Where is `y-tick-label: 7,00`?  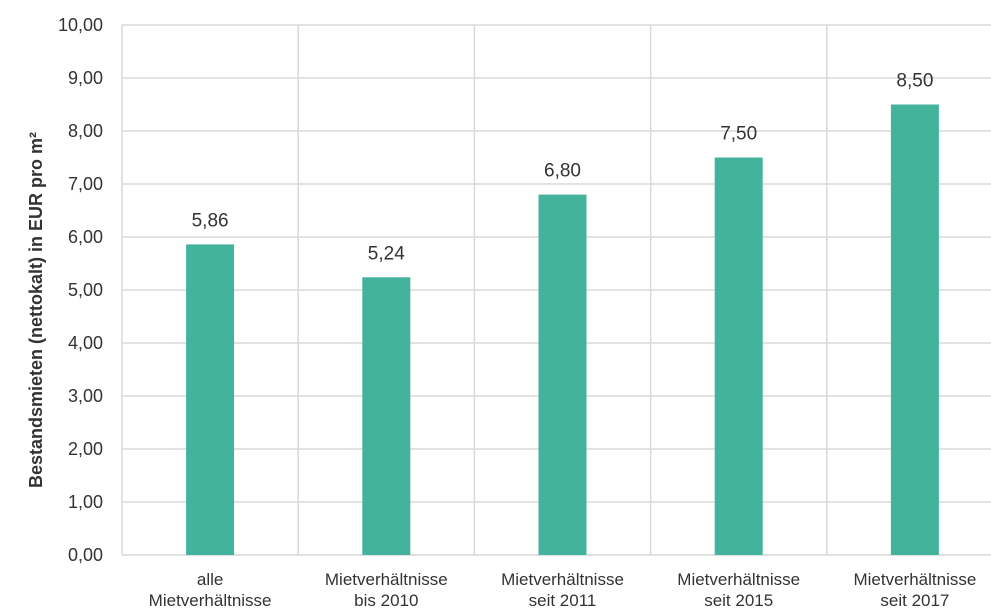 y-tick-label: 7,00 is located at coordinates (85, 184).